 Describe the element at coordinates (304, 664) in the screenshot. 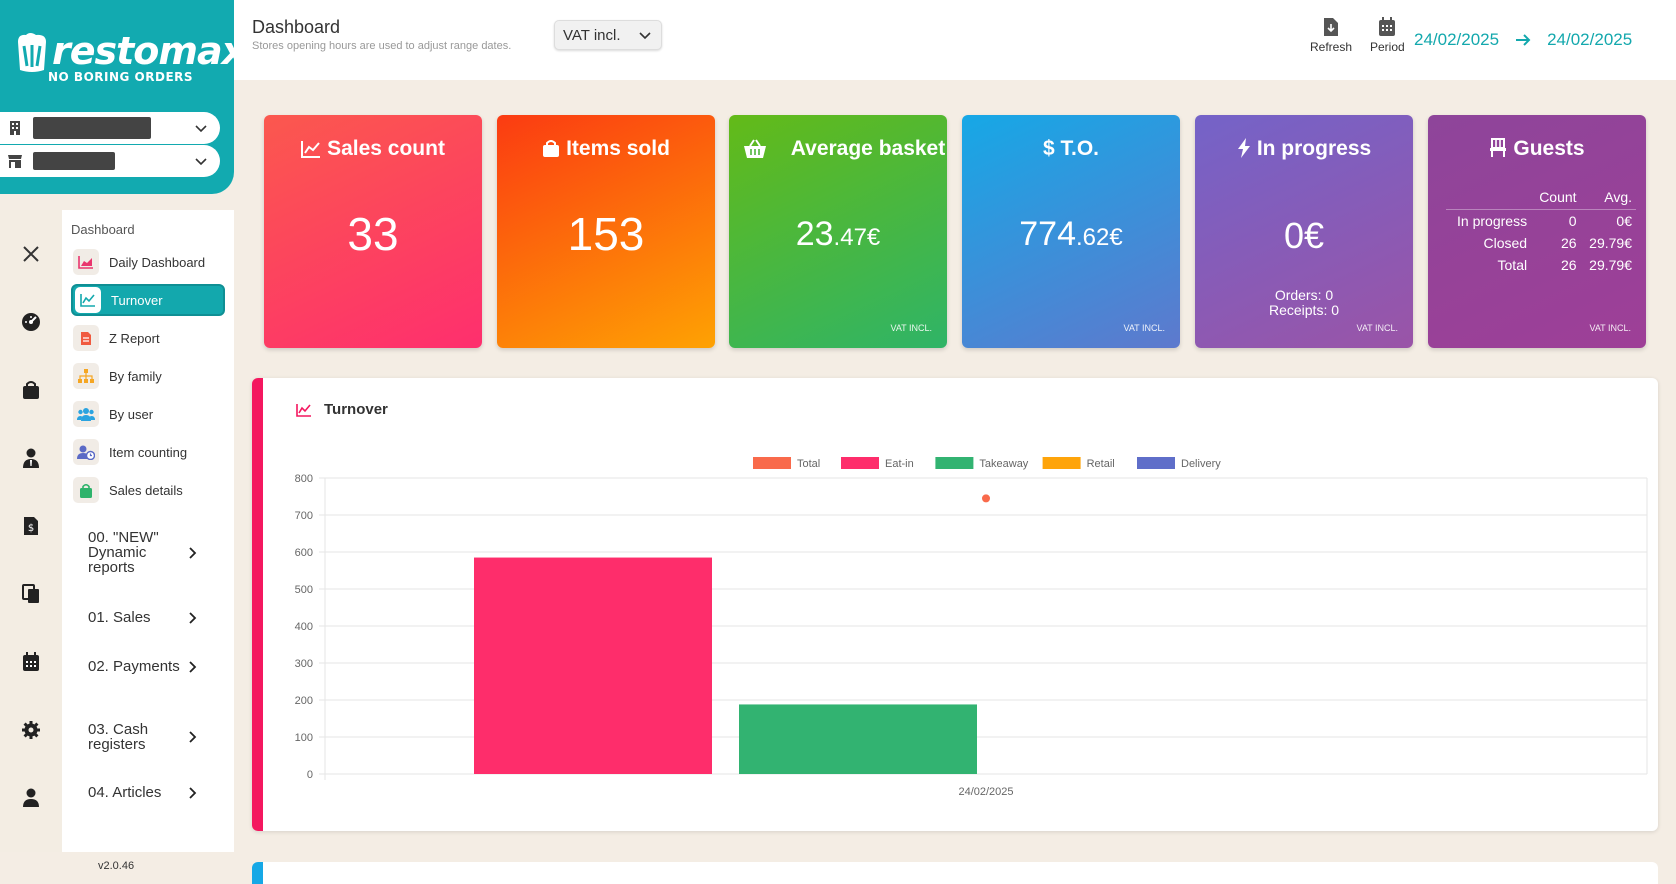

I see `y-tick-label: 300` at that location.